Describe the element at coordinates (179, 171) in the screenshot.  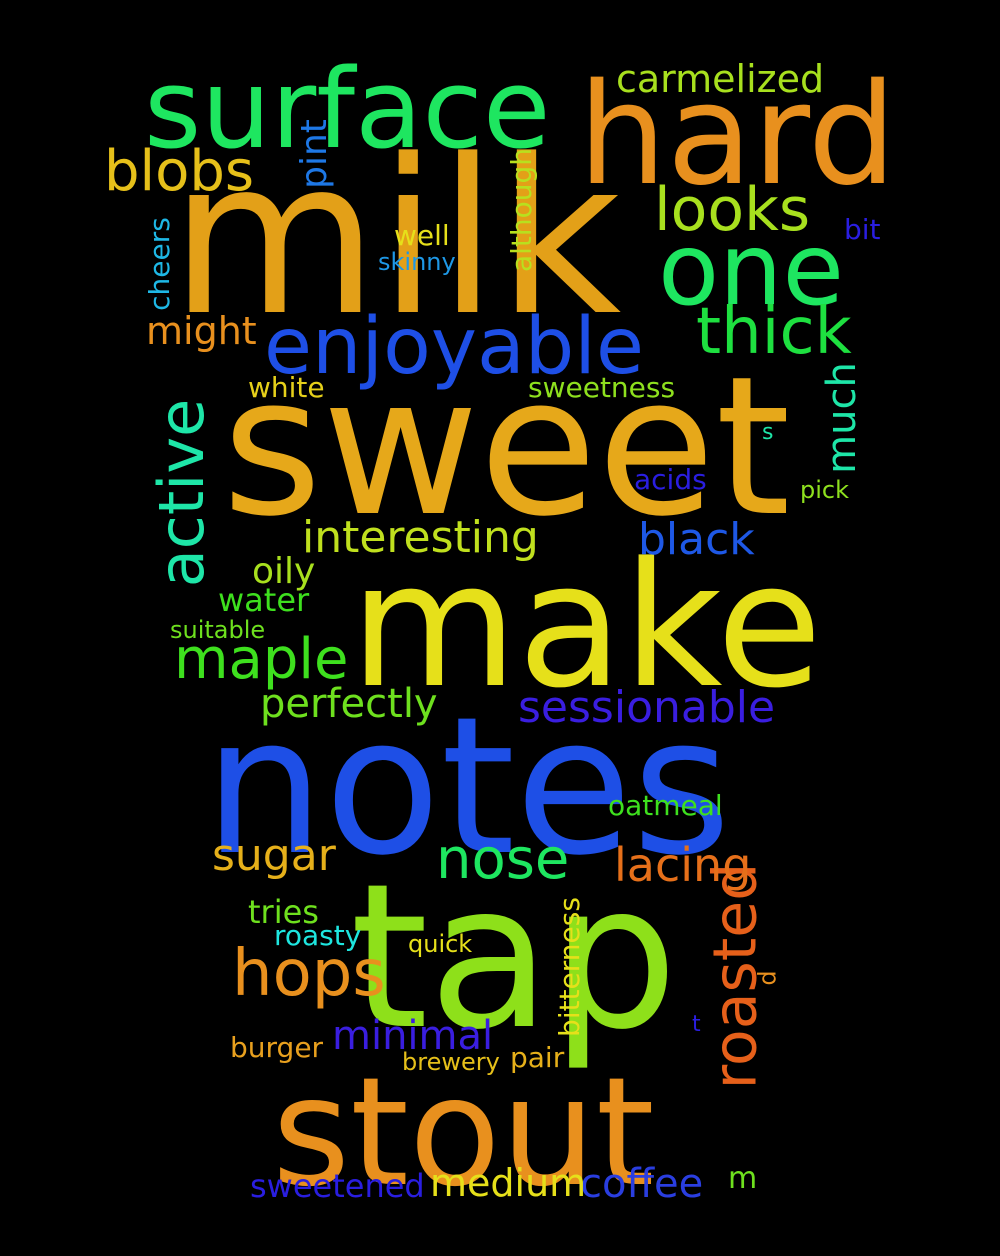
I see `word-blobs: blobs` at that location.